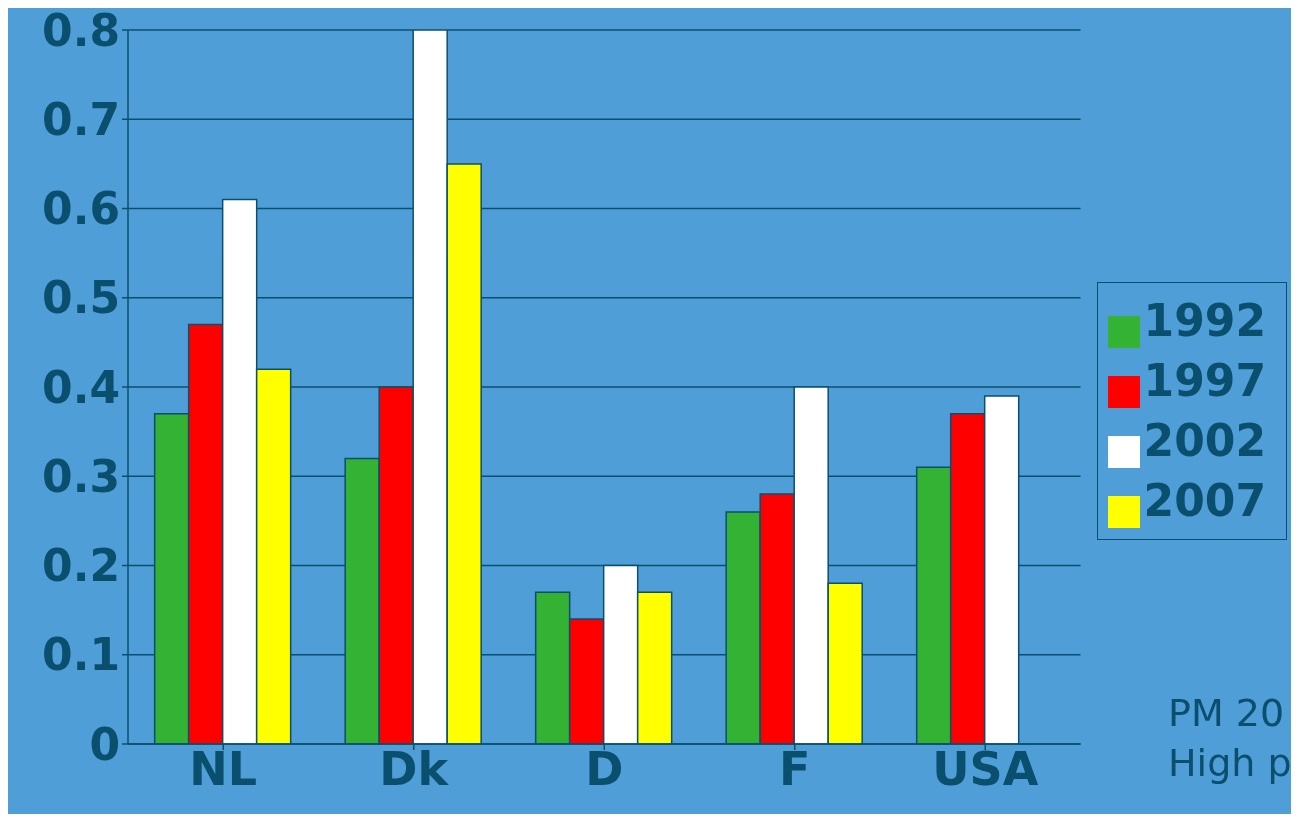  I want to click on x-tick-label: USA, so click(985, 768).